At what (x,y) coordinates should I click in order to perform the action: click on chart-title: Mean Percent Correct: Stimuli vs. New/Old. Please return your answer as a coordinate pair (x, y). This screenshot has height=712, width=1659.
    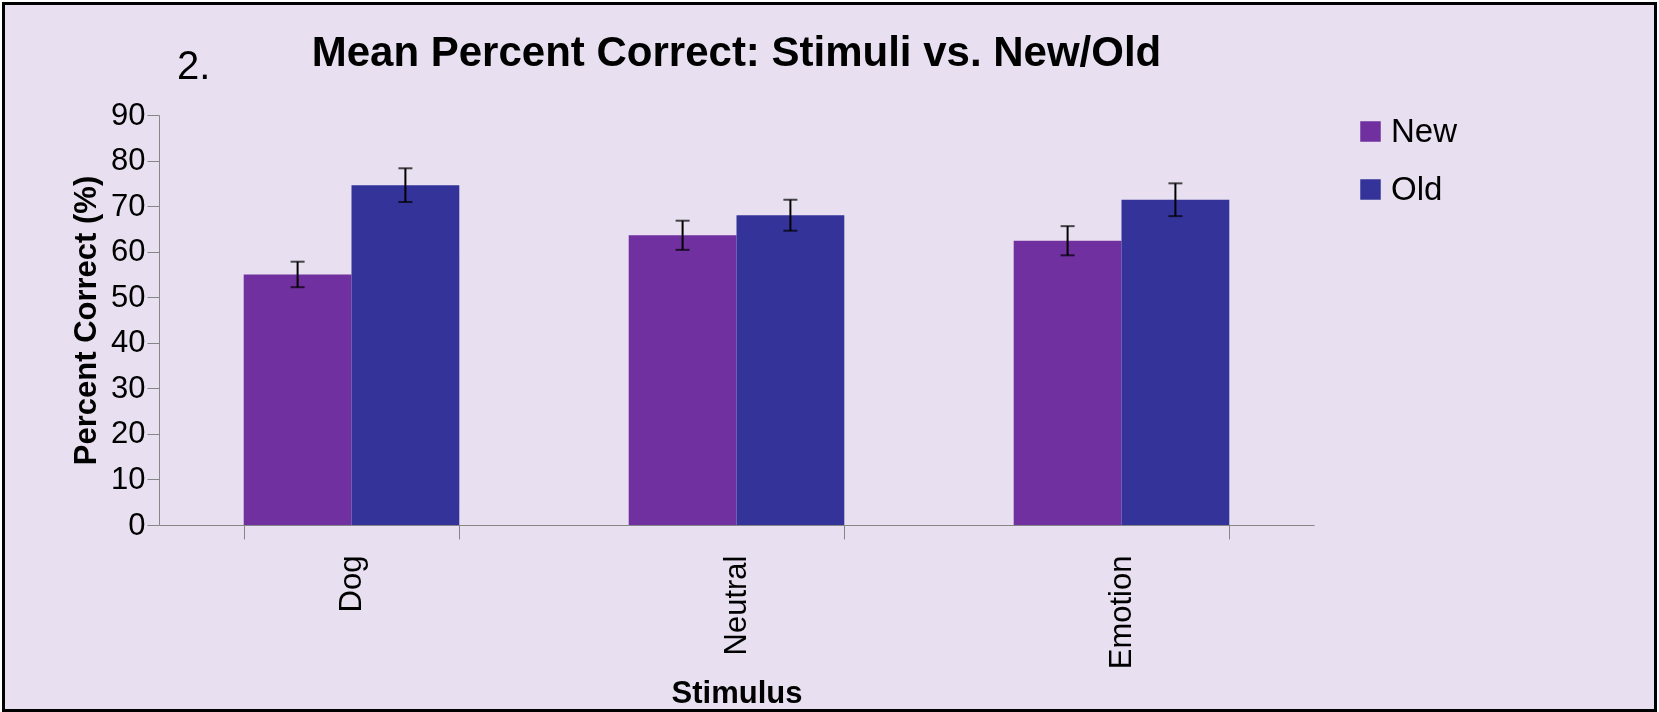
    Looking at the image, I should click on (736, 51).